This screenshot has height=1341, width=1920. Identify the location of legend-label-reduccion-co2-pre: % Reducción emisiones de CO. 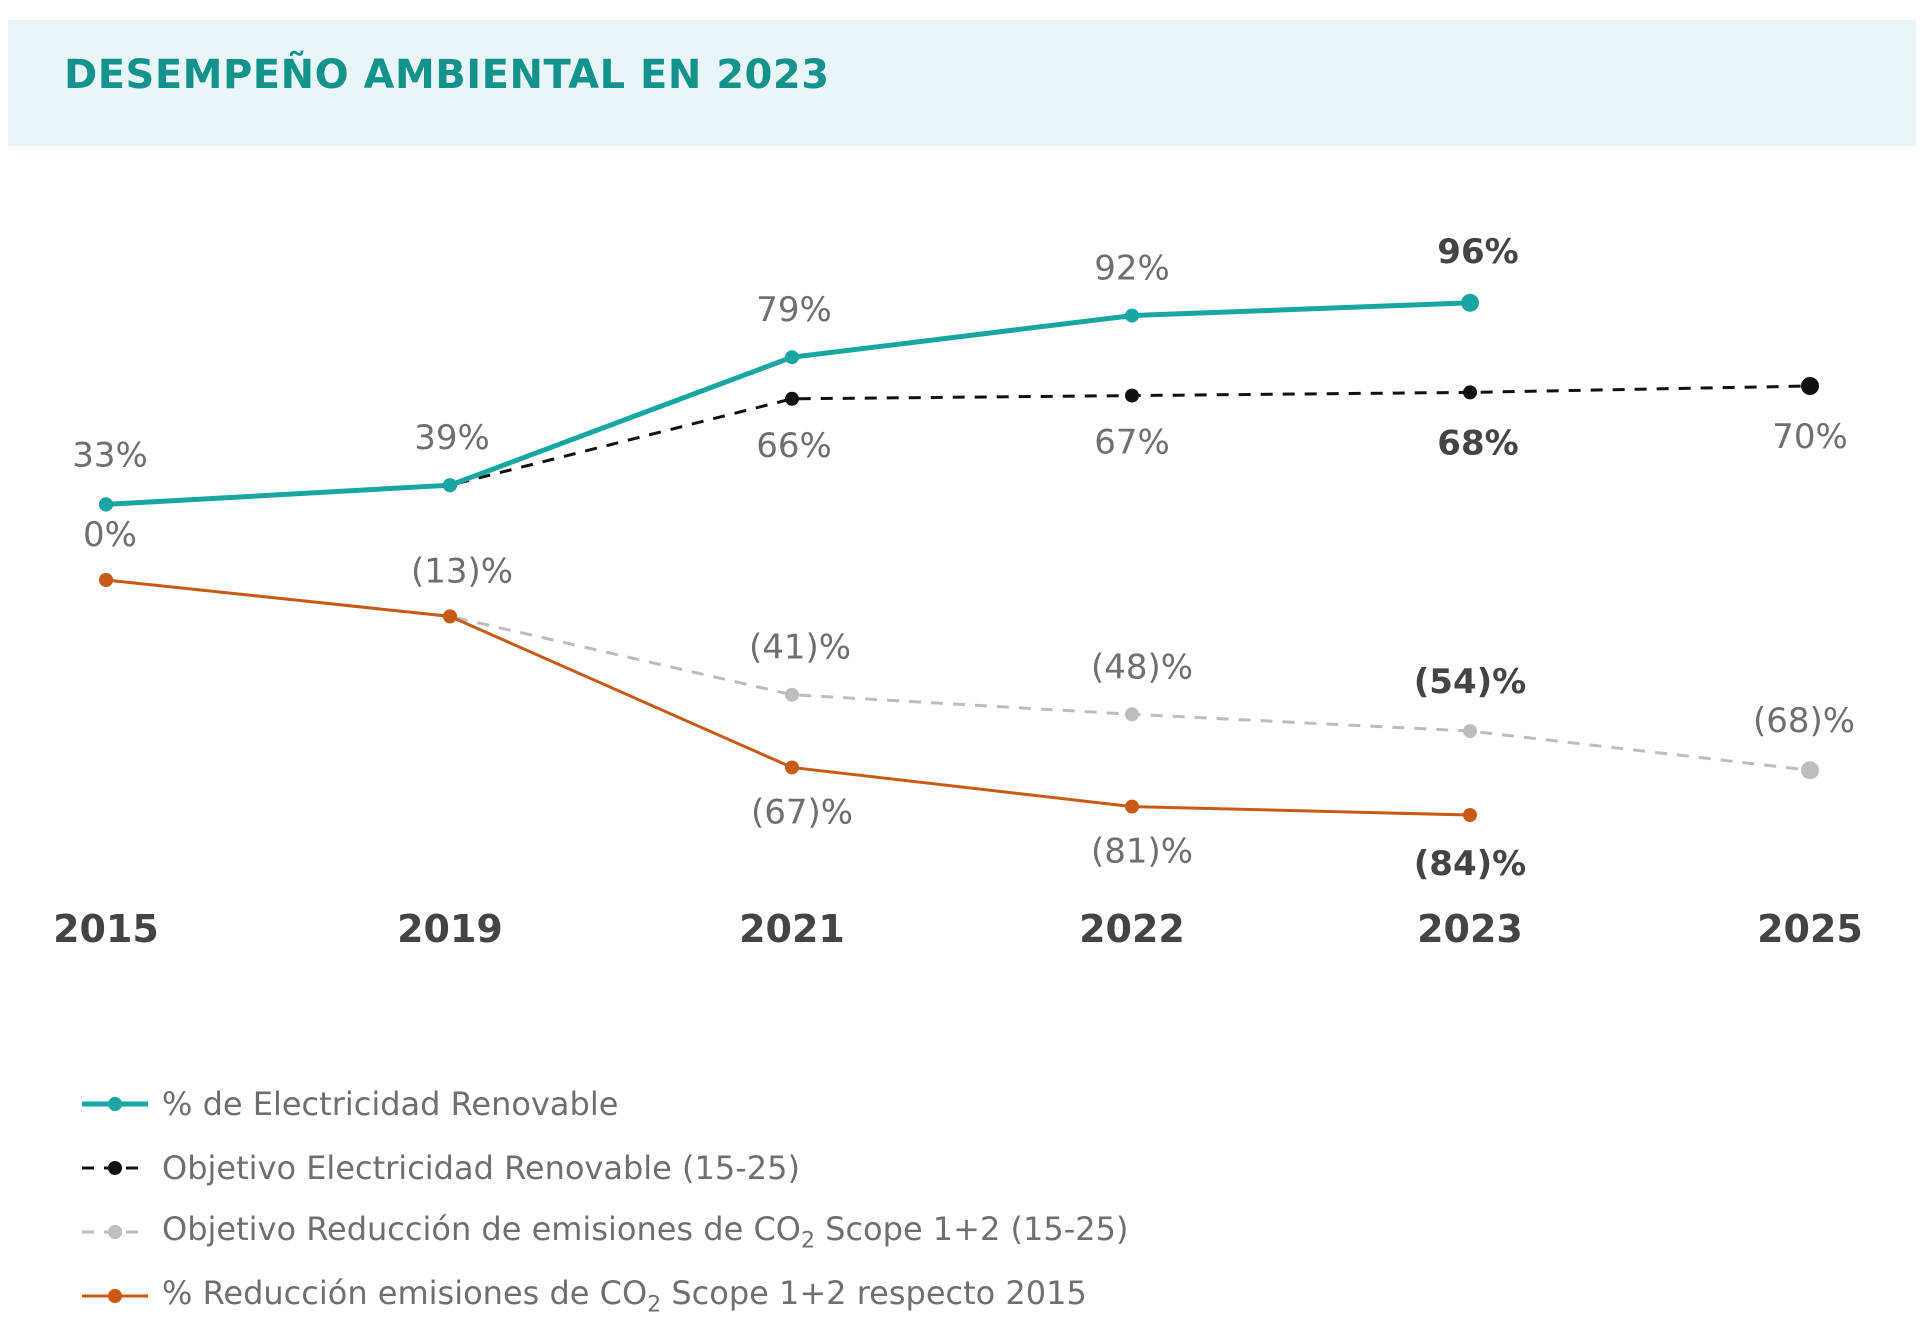
(405, 1293).